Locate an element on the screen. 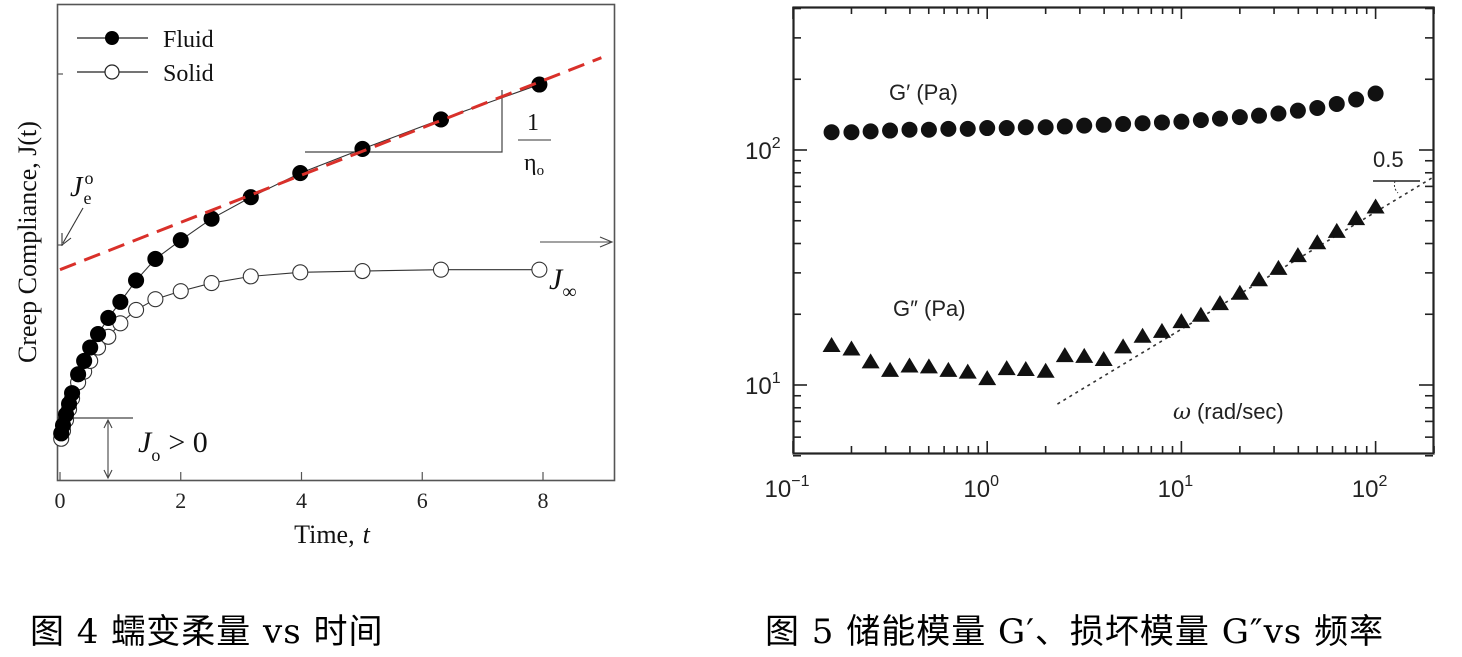 The height and width of the screenshot is (657, 1462). x-axis-ticks is located at coordinates (301, 476).